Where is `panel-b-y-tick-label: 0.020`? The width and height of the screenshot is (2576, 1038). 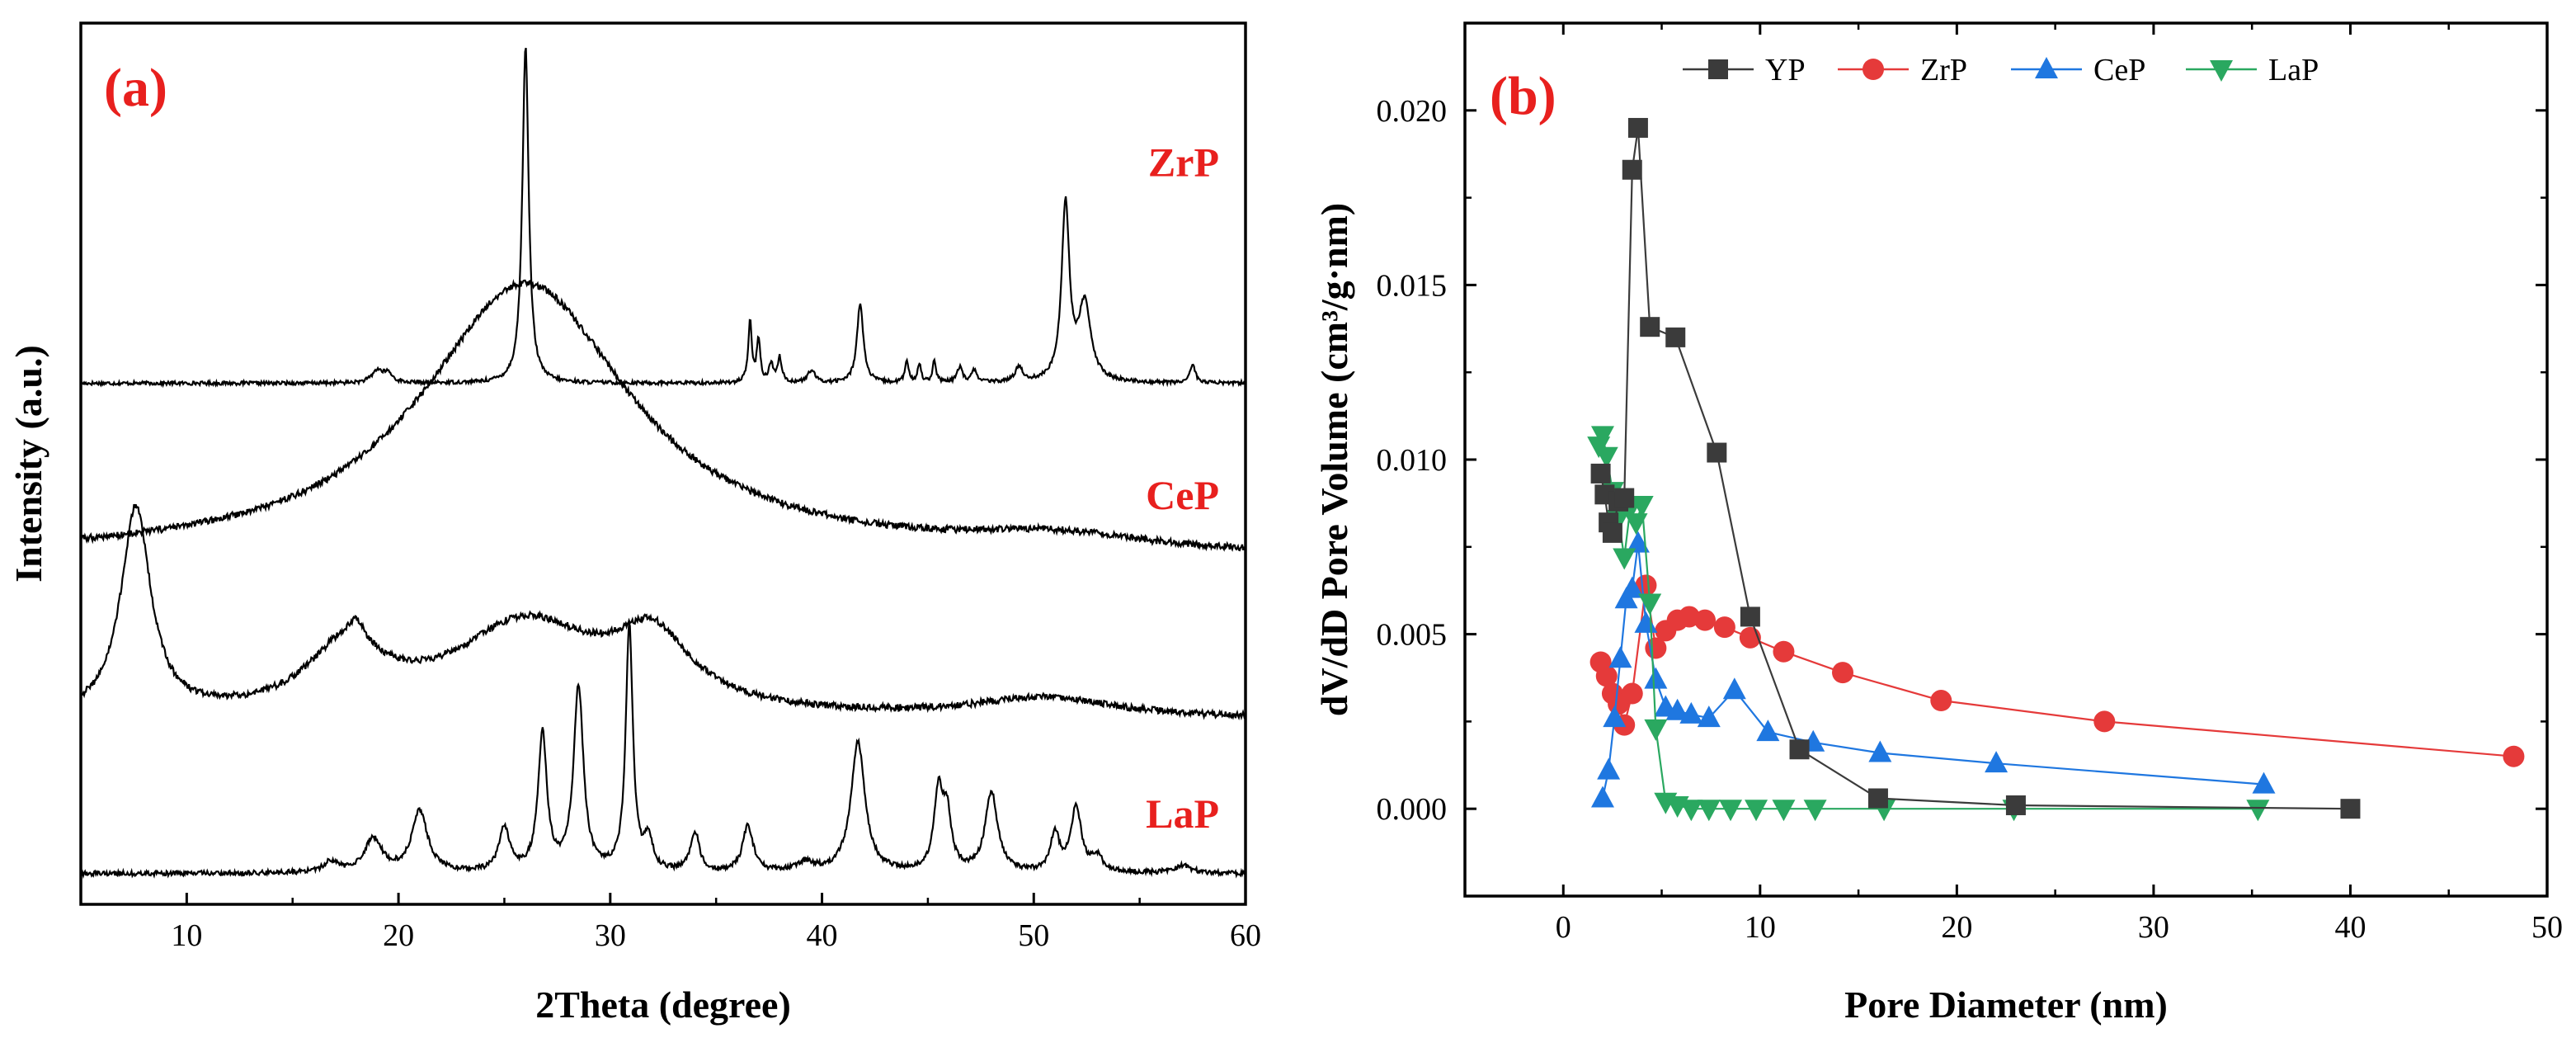
panel-b-y-tick-label: 0.020 is located at coordinates (1412, 111).